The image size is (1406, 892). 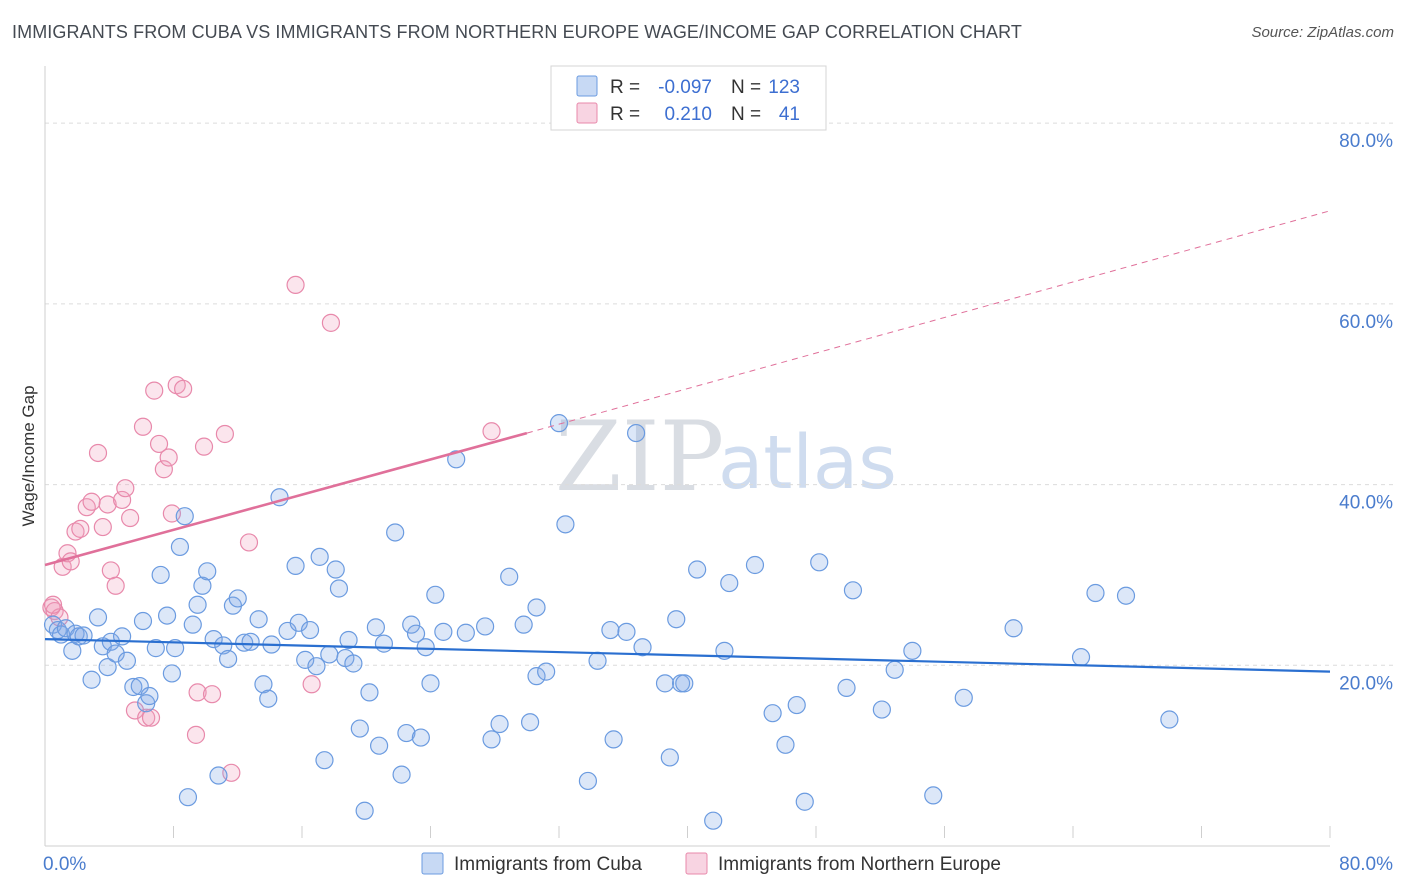 What do you see at coordinates (1366, 412) in the screenshot?
I see `y-tick-labels: 20.0% 40.0% 60.0% 80.0%` at bounding box center [1366, 412].